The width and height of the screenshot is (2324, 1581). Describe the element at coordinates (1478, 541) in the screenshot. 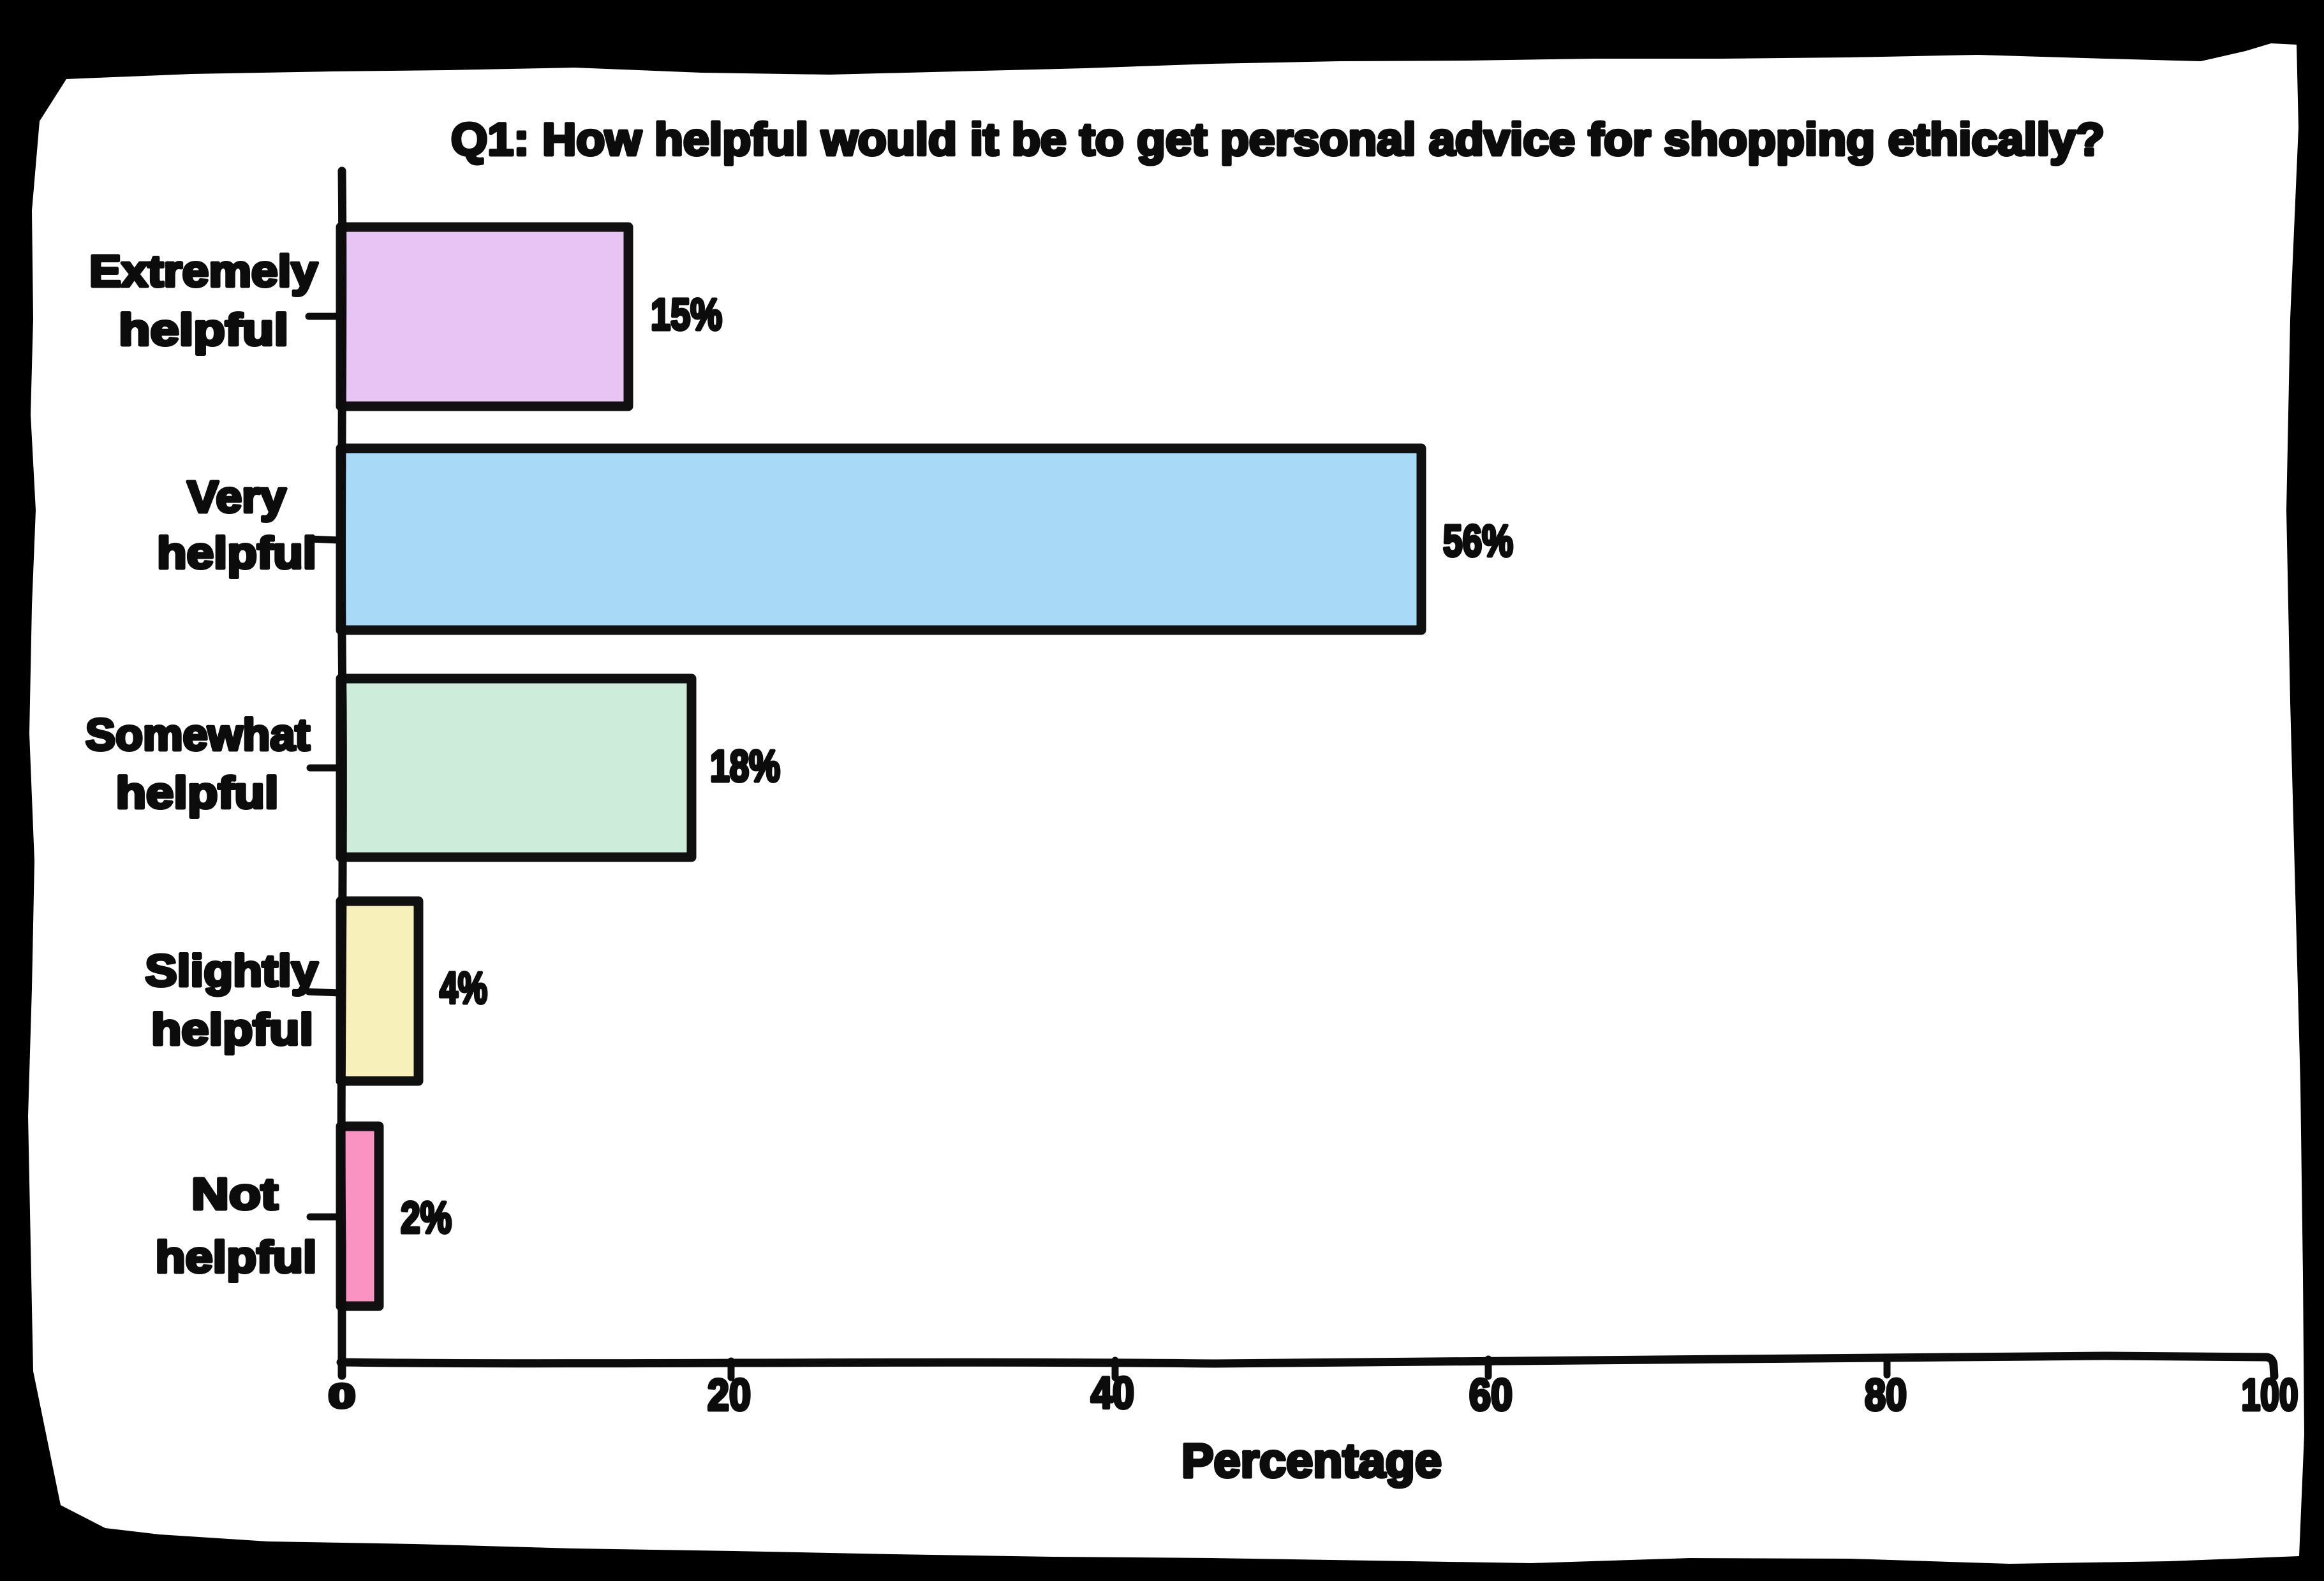

I see `svg-text: 56%` at that location.